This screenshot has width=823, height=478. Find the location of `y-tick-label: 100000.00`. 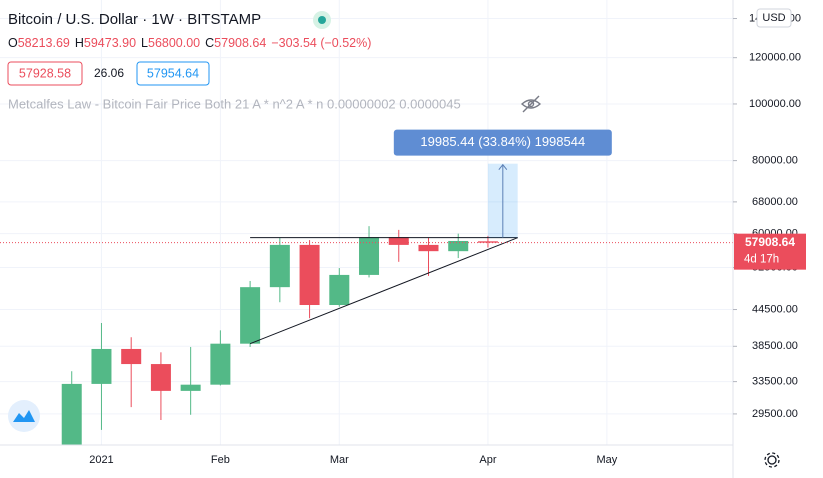

y-tick-label: 100000.00 is located at coordinates (775, 104).